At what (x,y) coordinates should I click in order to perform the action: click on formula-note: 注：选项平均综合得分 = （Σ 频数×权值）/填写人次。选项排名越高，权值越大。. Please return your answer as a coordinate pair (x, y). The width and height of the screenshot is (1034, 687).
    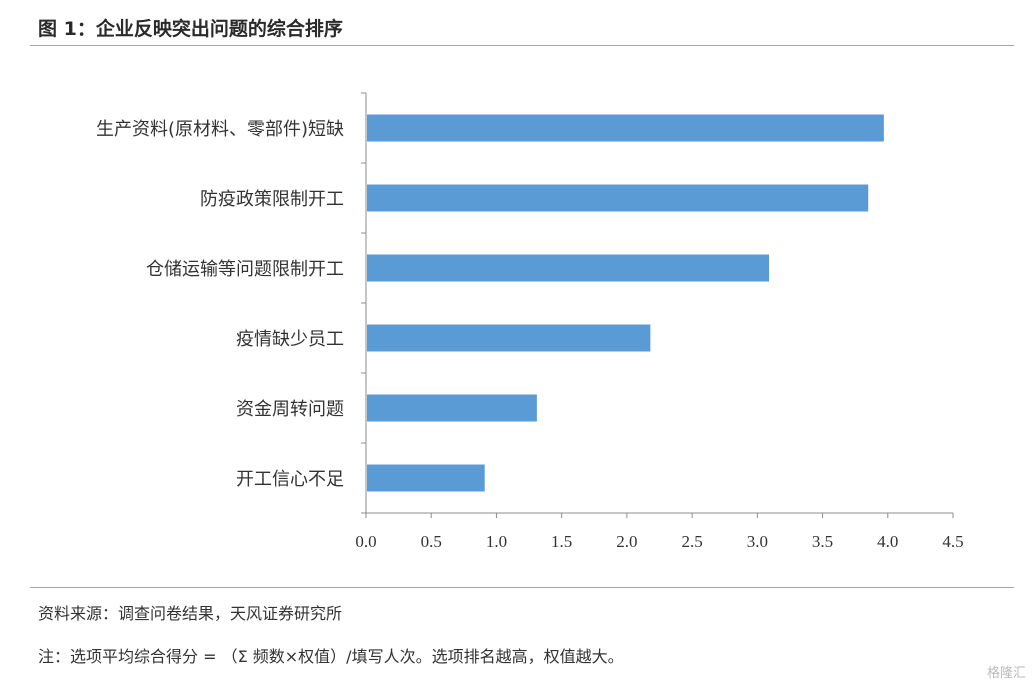
    Looking at the image, I should click on (331, 656).